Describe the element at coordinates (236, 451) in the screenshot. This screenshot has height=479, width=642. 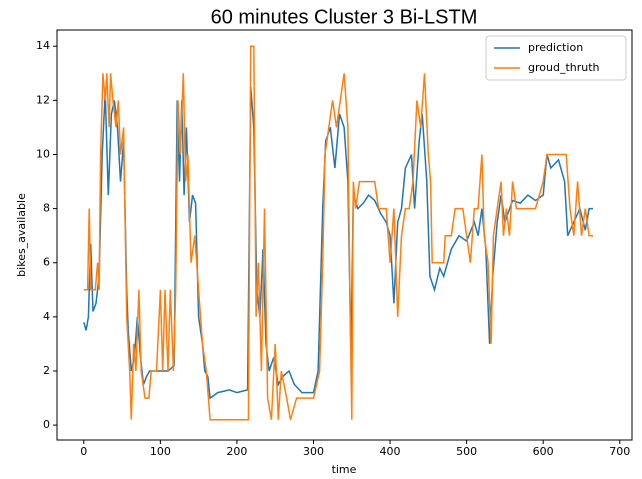
I see `x-tick-label: 200` at that location.